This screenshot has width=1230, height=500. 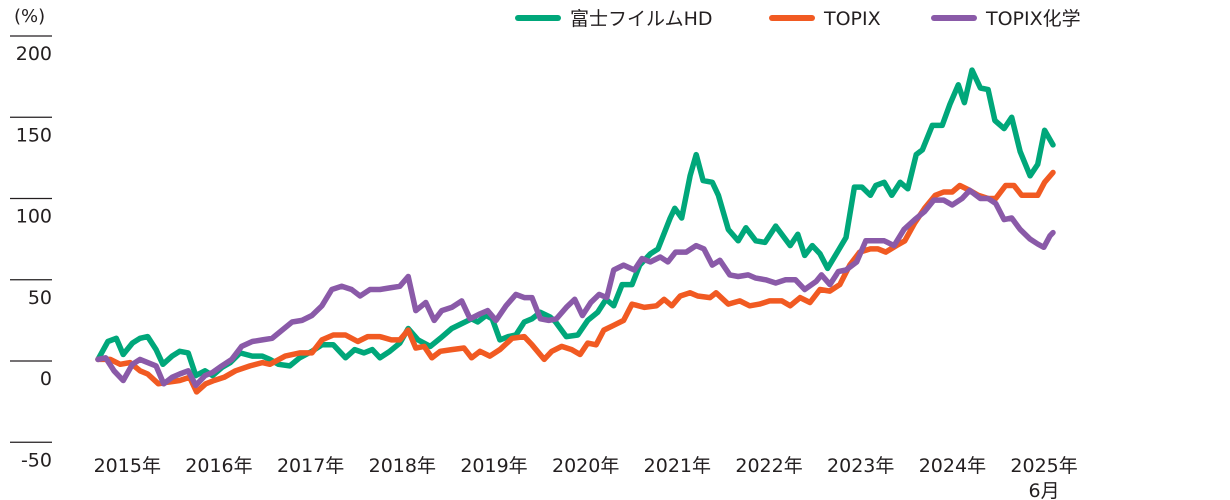 I want to click on y-axis: 200 150 100 50 0 -50, so click(x=31, y=253).